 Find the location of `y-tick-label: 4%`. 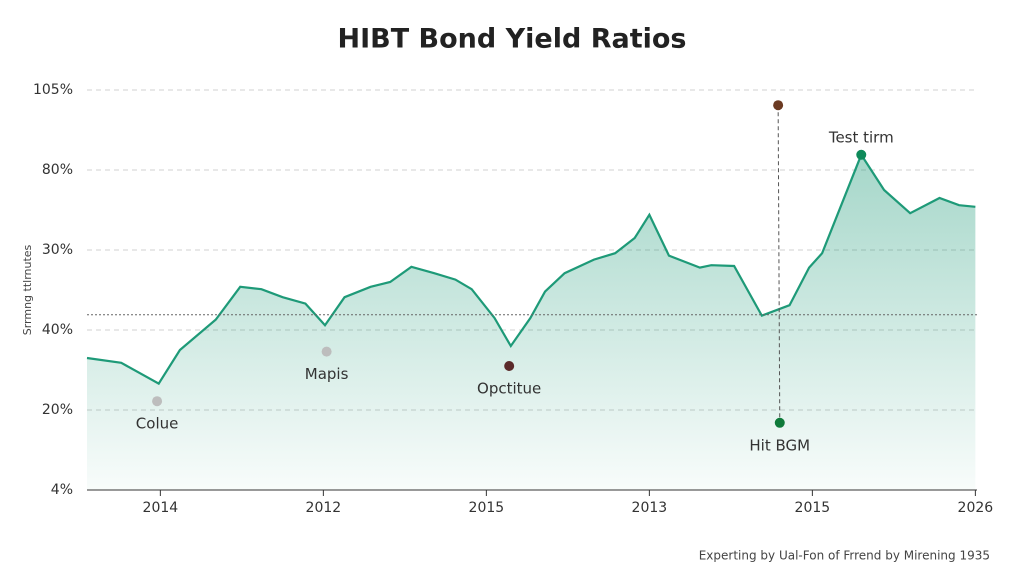

y-tick-label: 4% is located at coordinates (62, 490).